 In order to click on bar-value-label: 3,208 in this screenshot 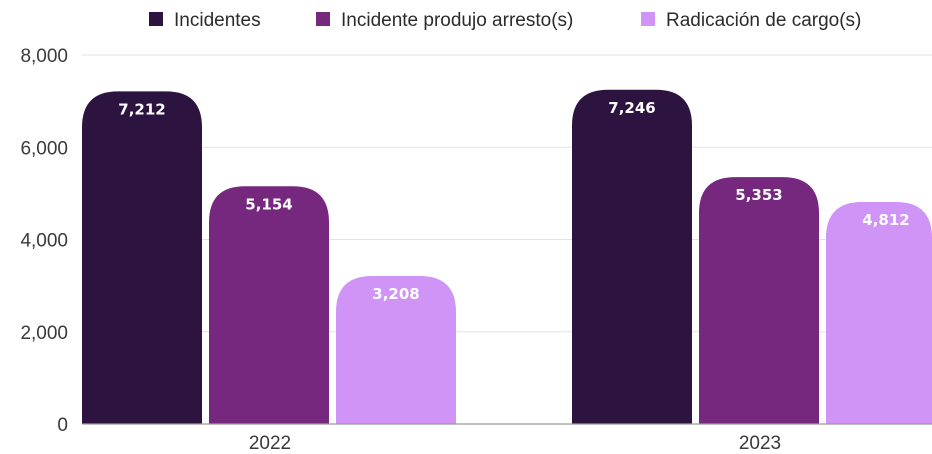, I will do `click(395, 294)`.